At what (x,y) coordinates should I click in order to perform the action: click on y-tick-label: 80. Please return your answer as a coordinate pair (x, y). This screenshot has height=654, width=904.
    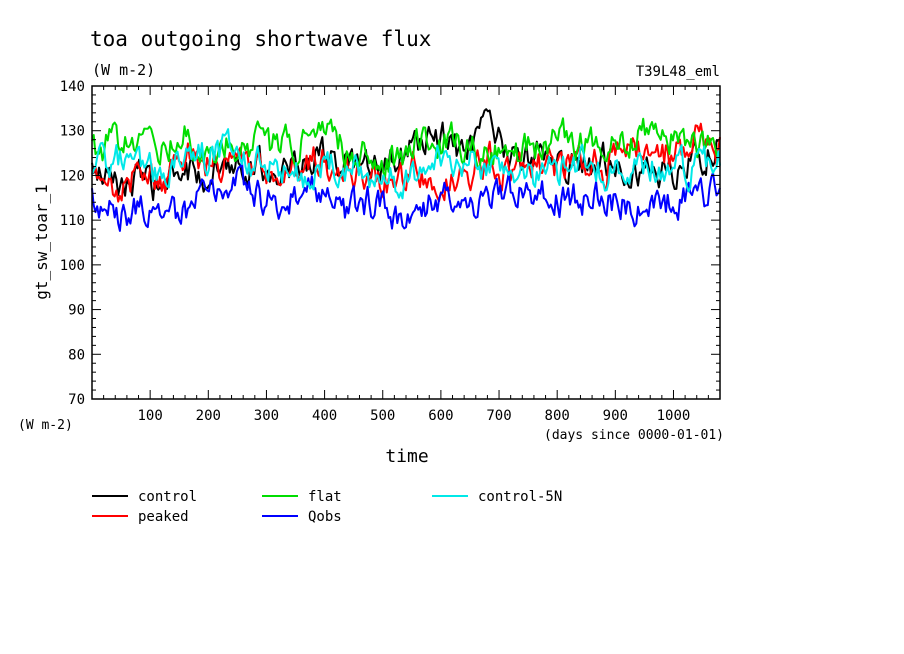
    Looking at the image, I should click on (76, 355).